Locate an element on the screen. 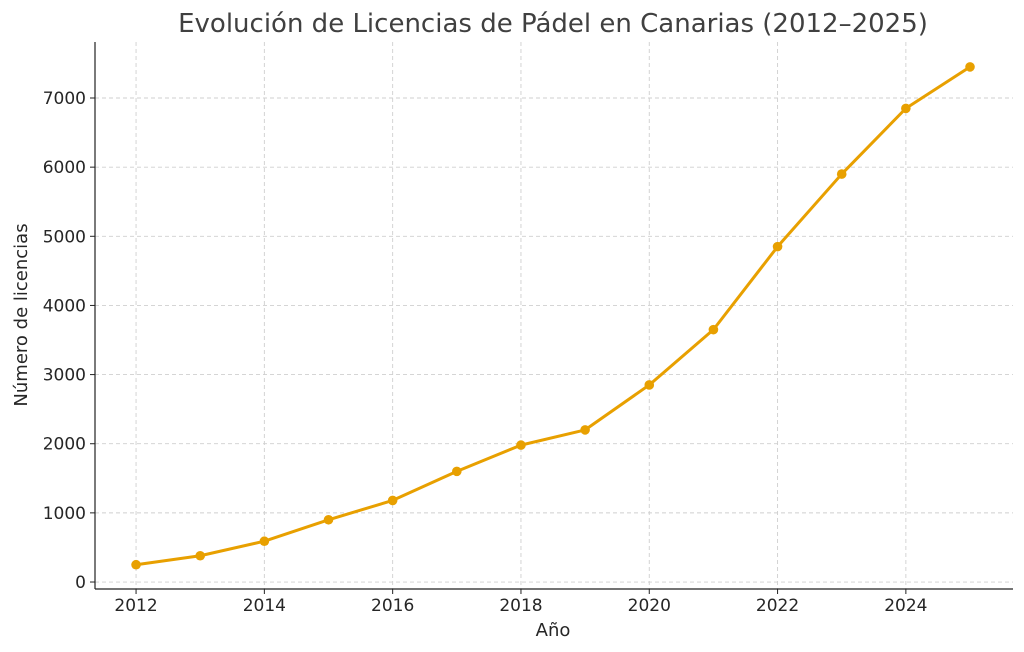 Image resolution: width=1024 pixels, height=652 pixels. y-axis-label: Número de licencias is located at coordinates (21, 314).